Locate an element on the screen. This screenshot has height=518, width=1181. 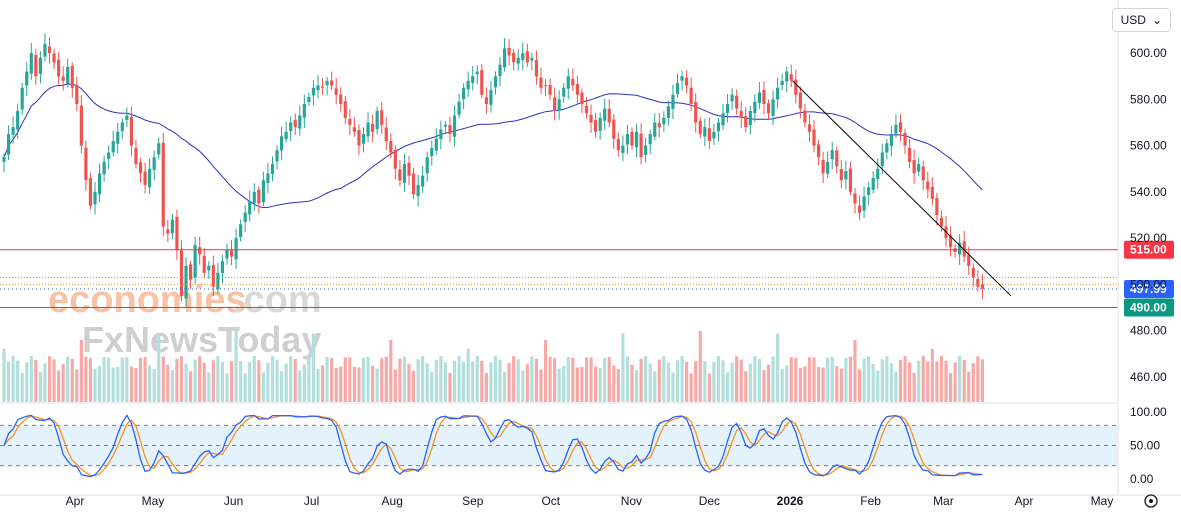
volume-bars is located at coordinates (493, 366).